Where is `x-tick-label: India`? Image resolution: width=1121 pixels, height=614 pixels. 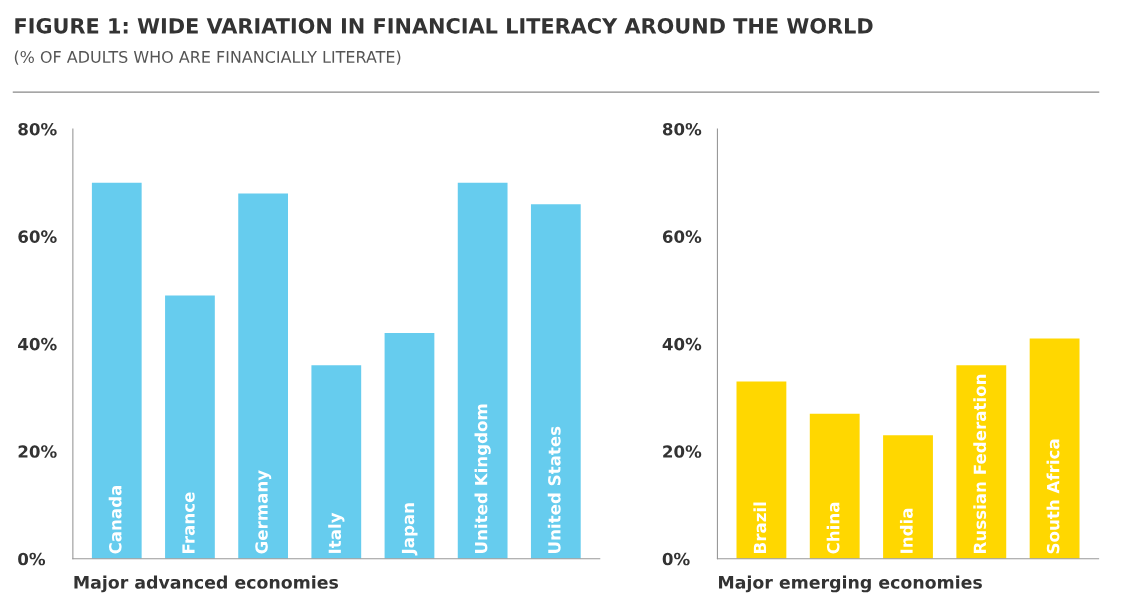 x-tick-label: India is located at coordinates (906, 530).